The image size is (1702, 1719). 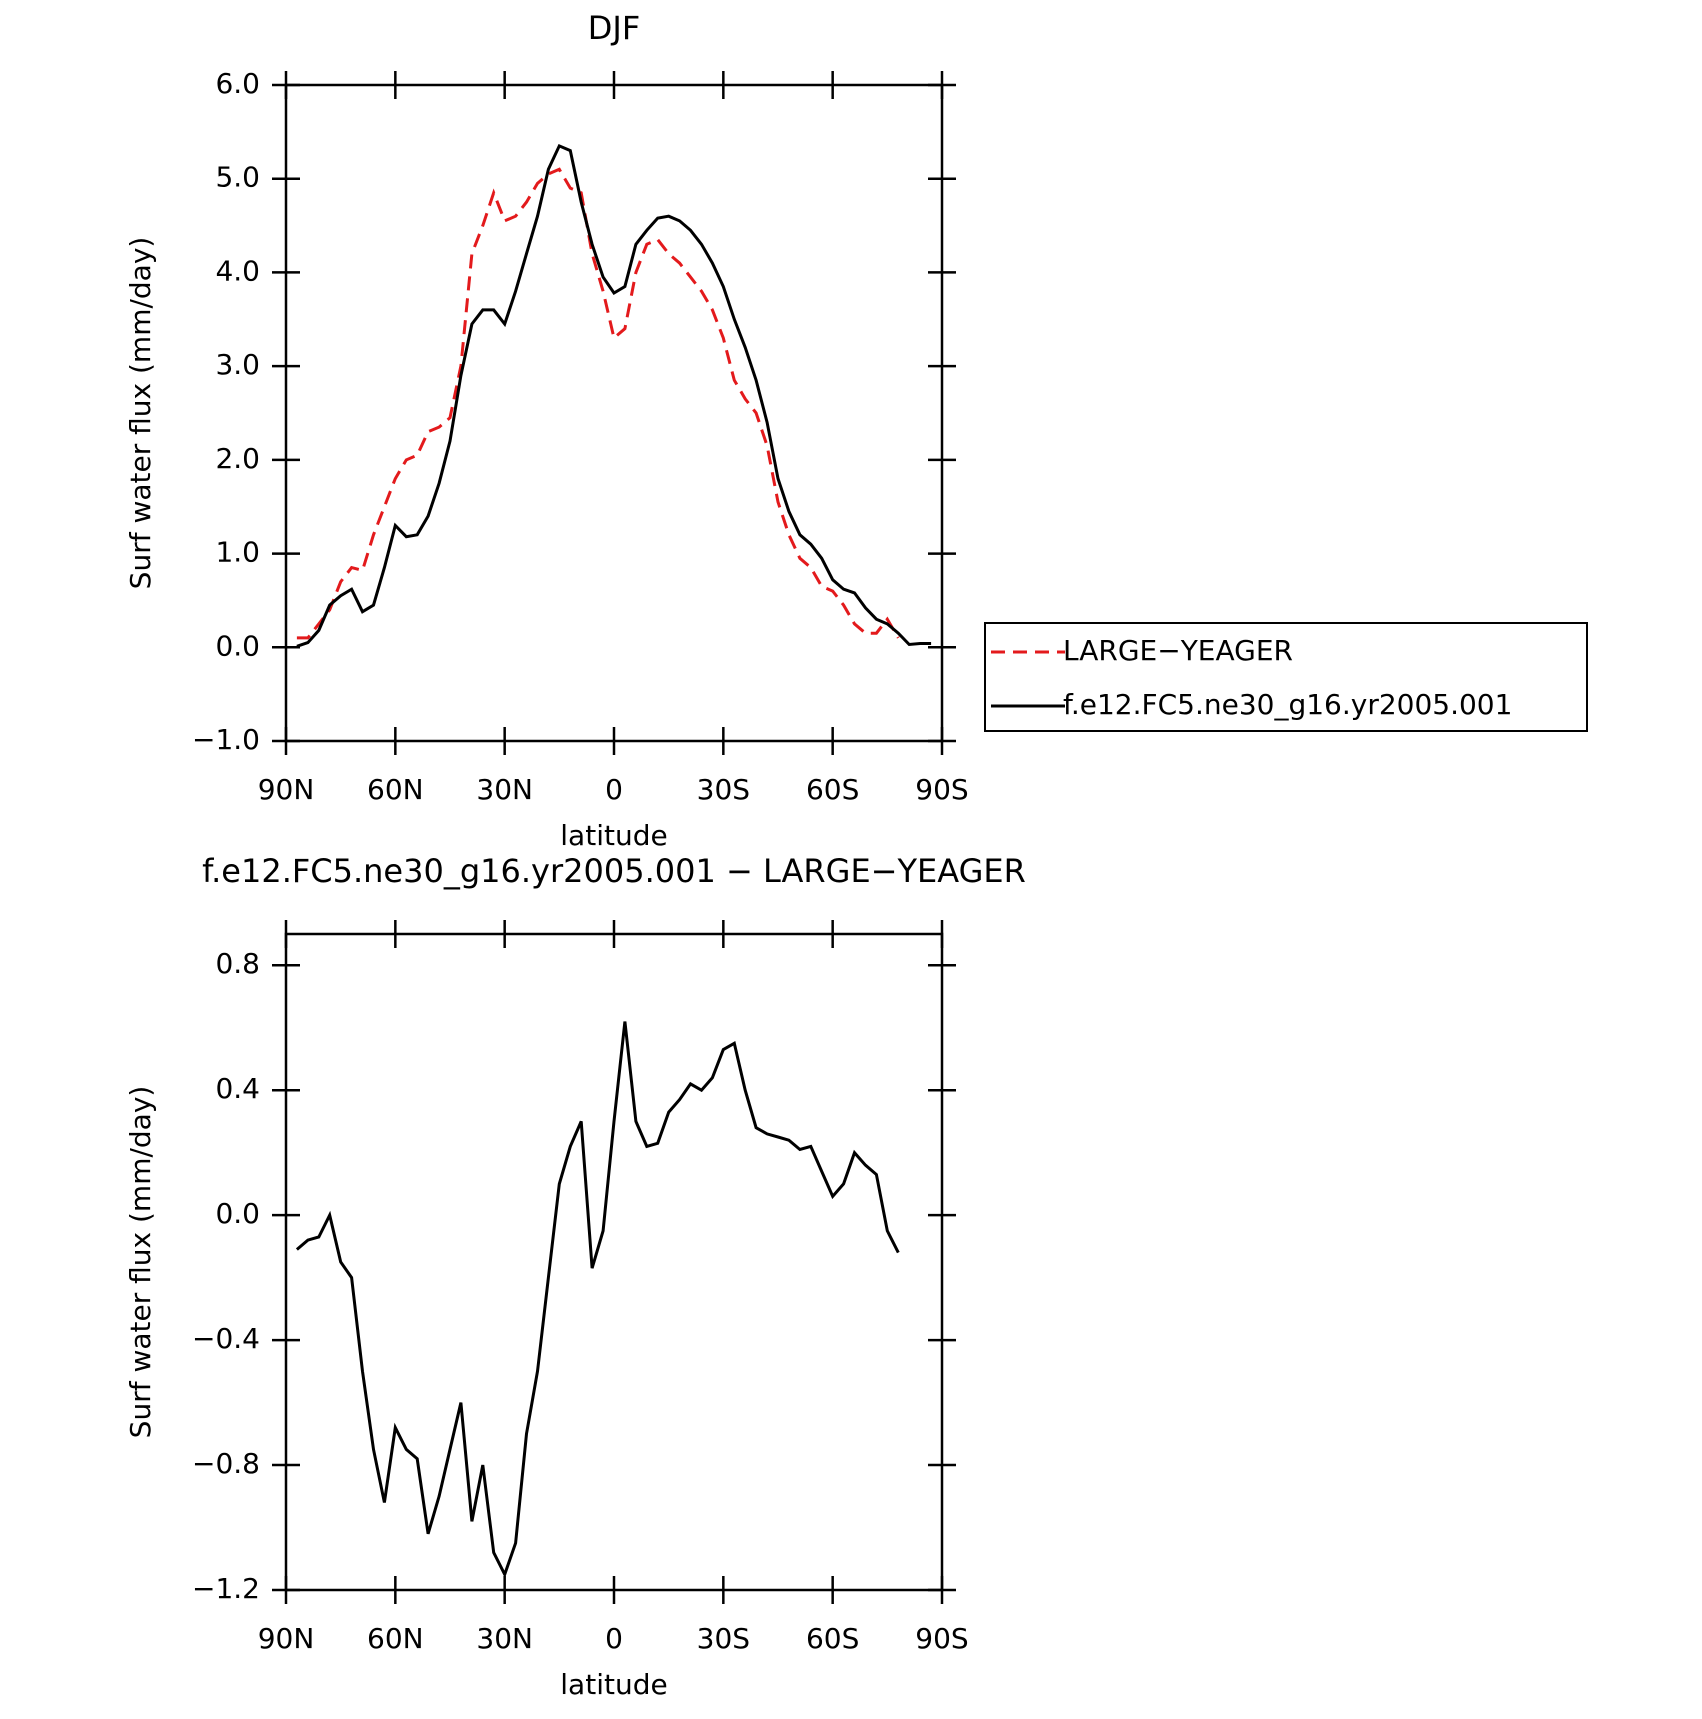 I want to click on y-tick-label: −1.2, so click(x=226, y=1588).